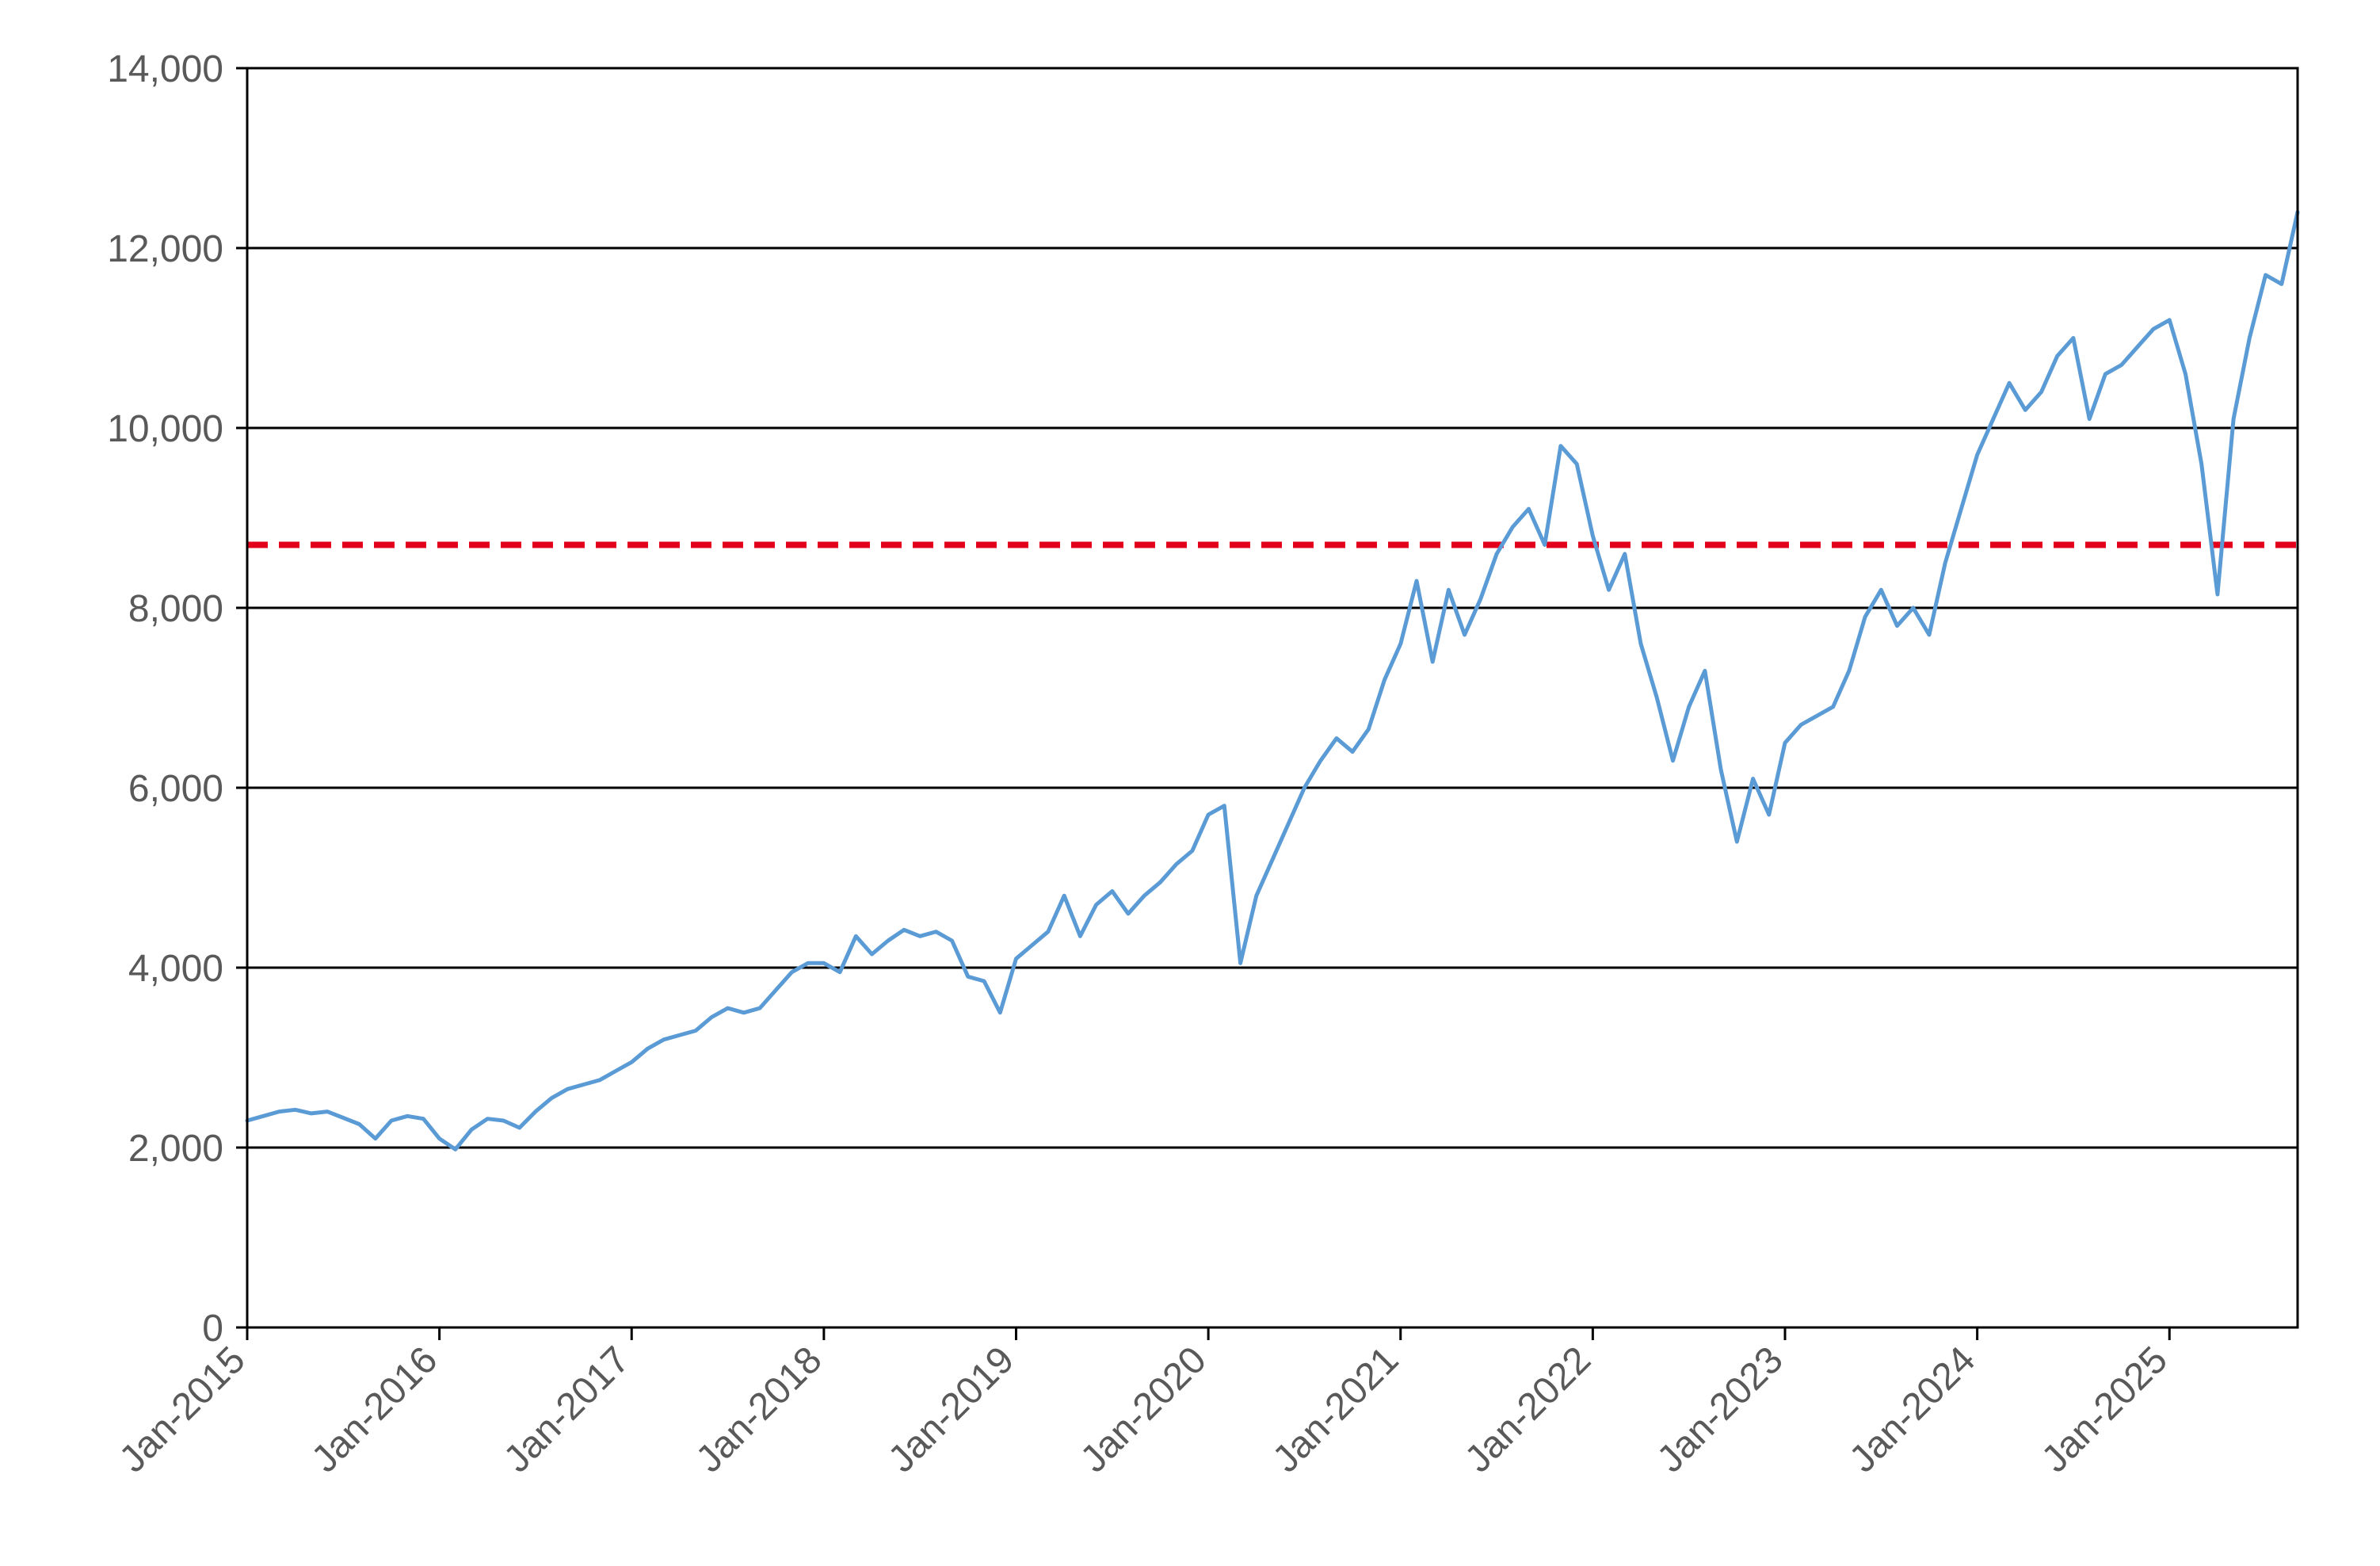 This screenshot has height=1566, width=2380. I want to click on x-tick-label: Jan-2022, so click(1528, 1409).